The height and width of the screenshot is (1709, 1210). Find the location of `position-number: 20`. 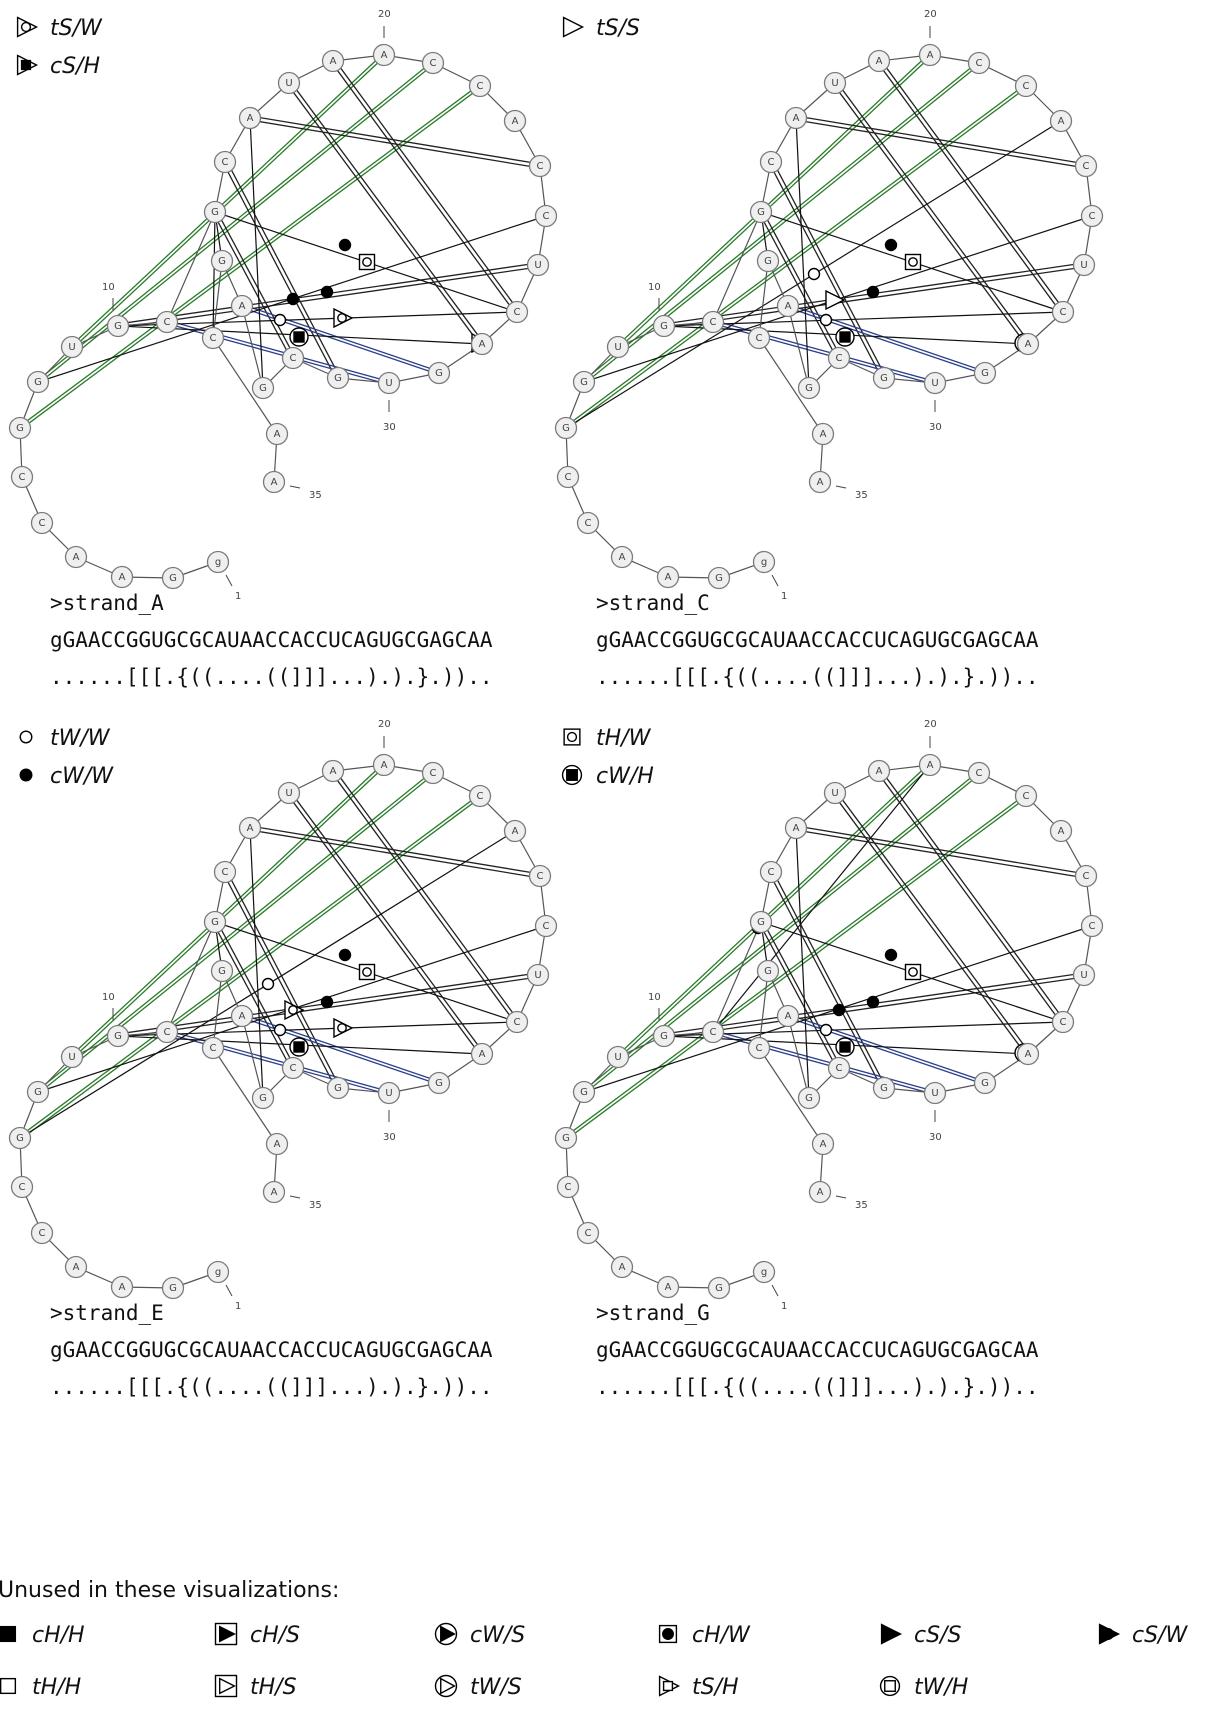

position-number: 20 is located at coordinates (384, 724).